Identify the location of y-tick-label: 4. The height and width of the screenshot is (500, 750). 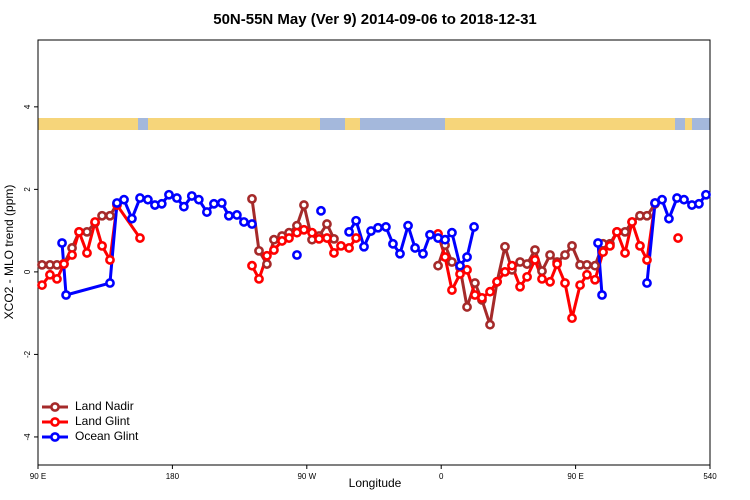
(27, 106).